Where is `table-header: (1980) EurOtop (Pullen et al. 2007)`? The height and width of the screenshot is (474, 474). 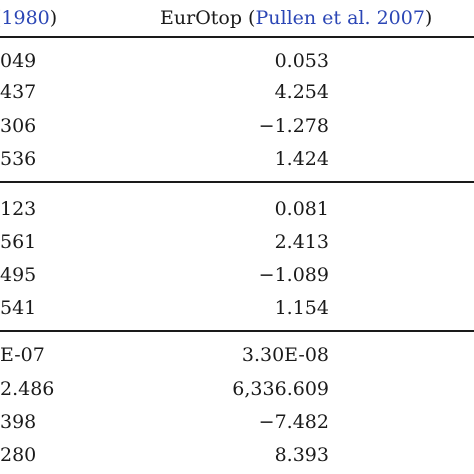
table-header: (1980) EurOtop (Pullen et al. 2007) is located at coordinates (237, 18).